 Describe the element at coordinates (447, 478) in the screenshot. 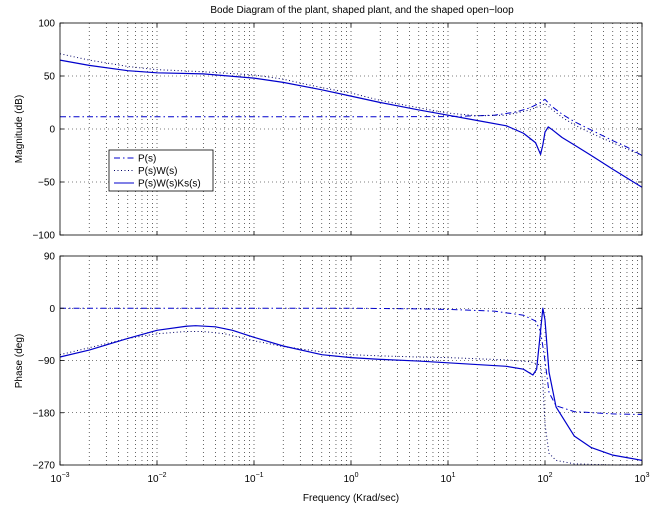

I see `x-tick-label: 10¹` at that location.